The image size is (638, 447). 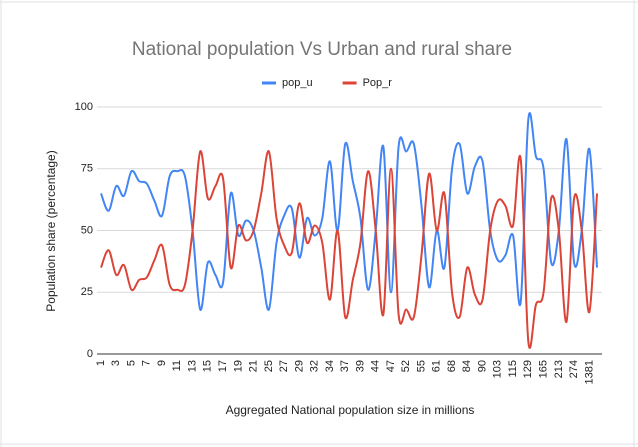 I want to click on x-tick-label: 27, so click(x=284, y=366).